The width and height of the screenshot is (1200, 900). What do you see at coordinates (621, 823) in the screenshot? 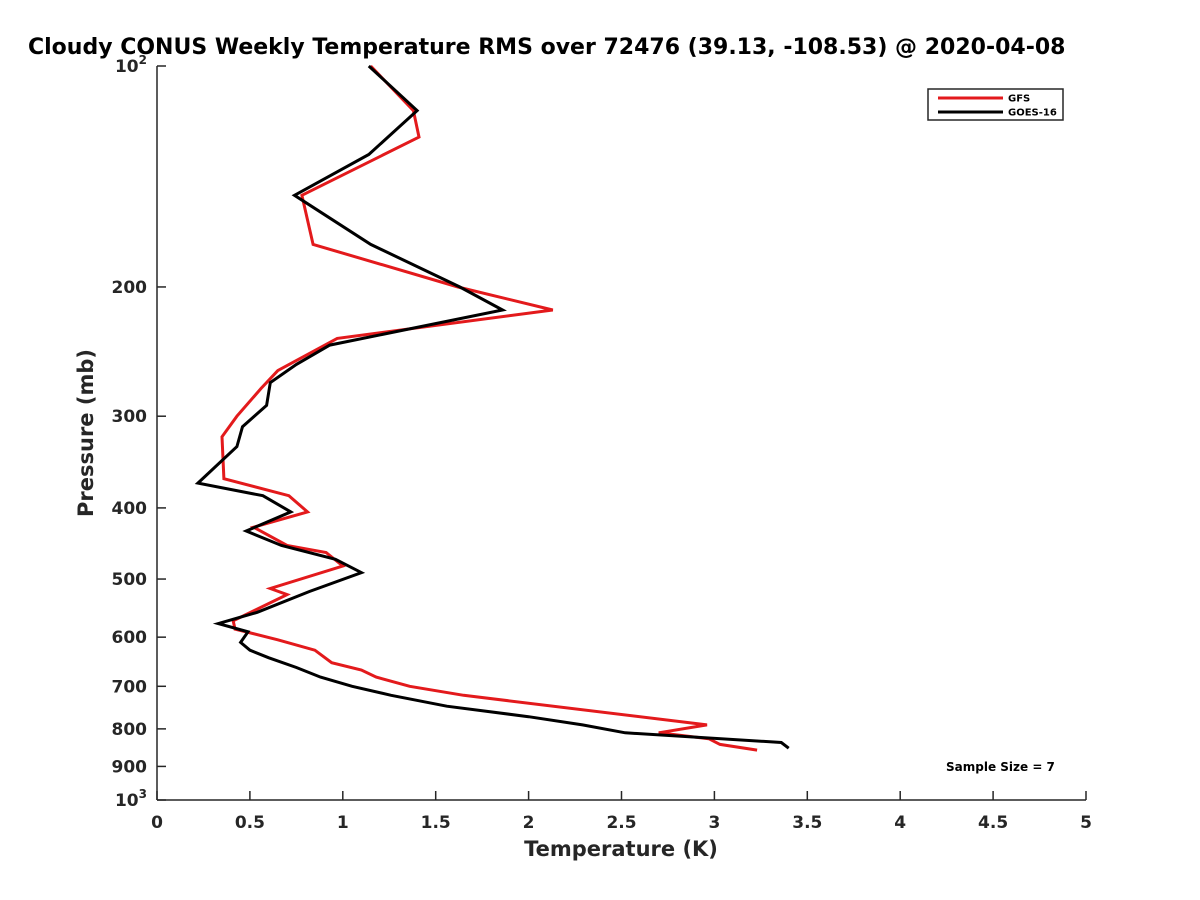
I see `x-tick-label: 2.5` at bounding box center [621, 823].